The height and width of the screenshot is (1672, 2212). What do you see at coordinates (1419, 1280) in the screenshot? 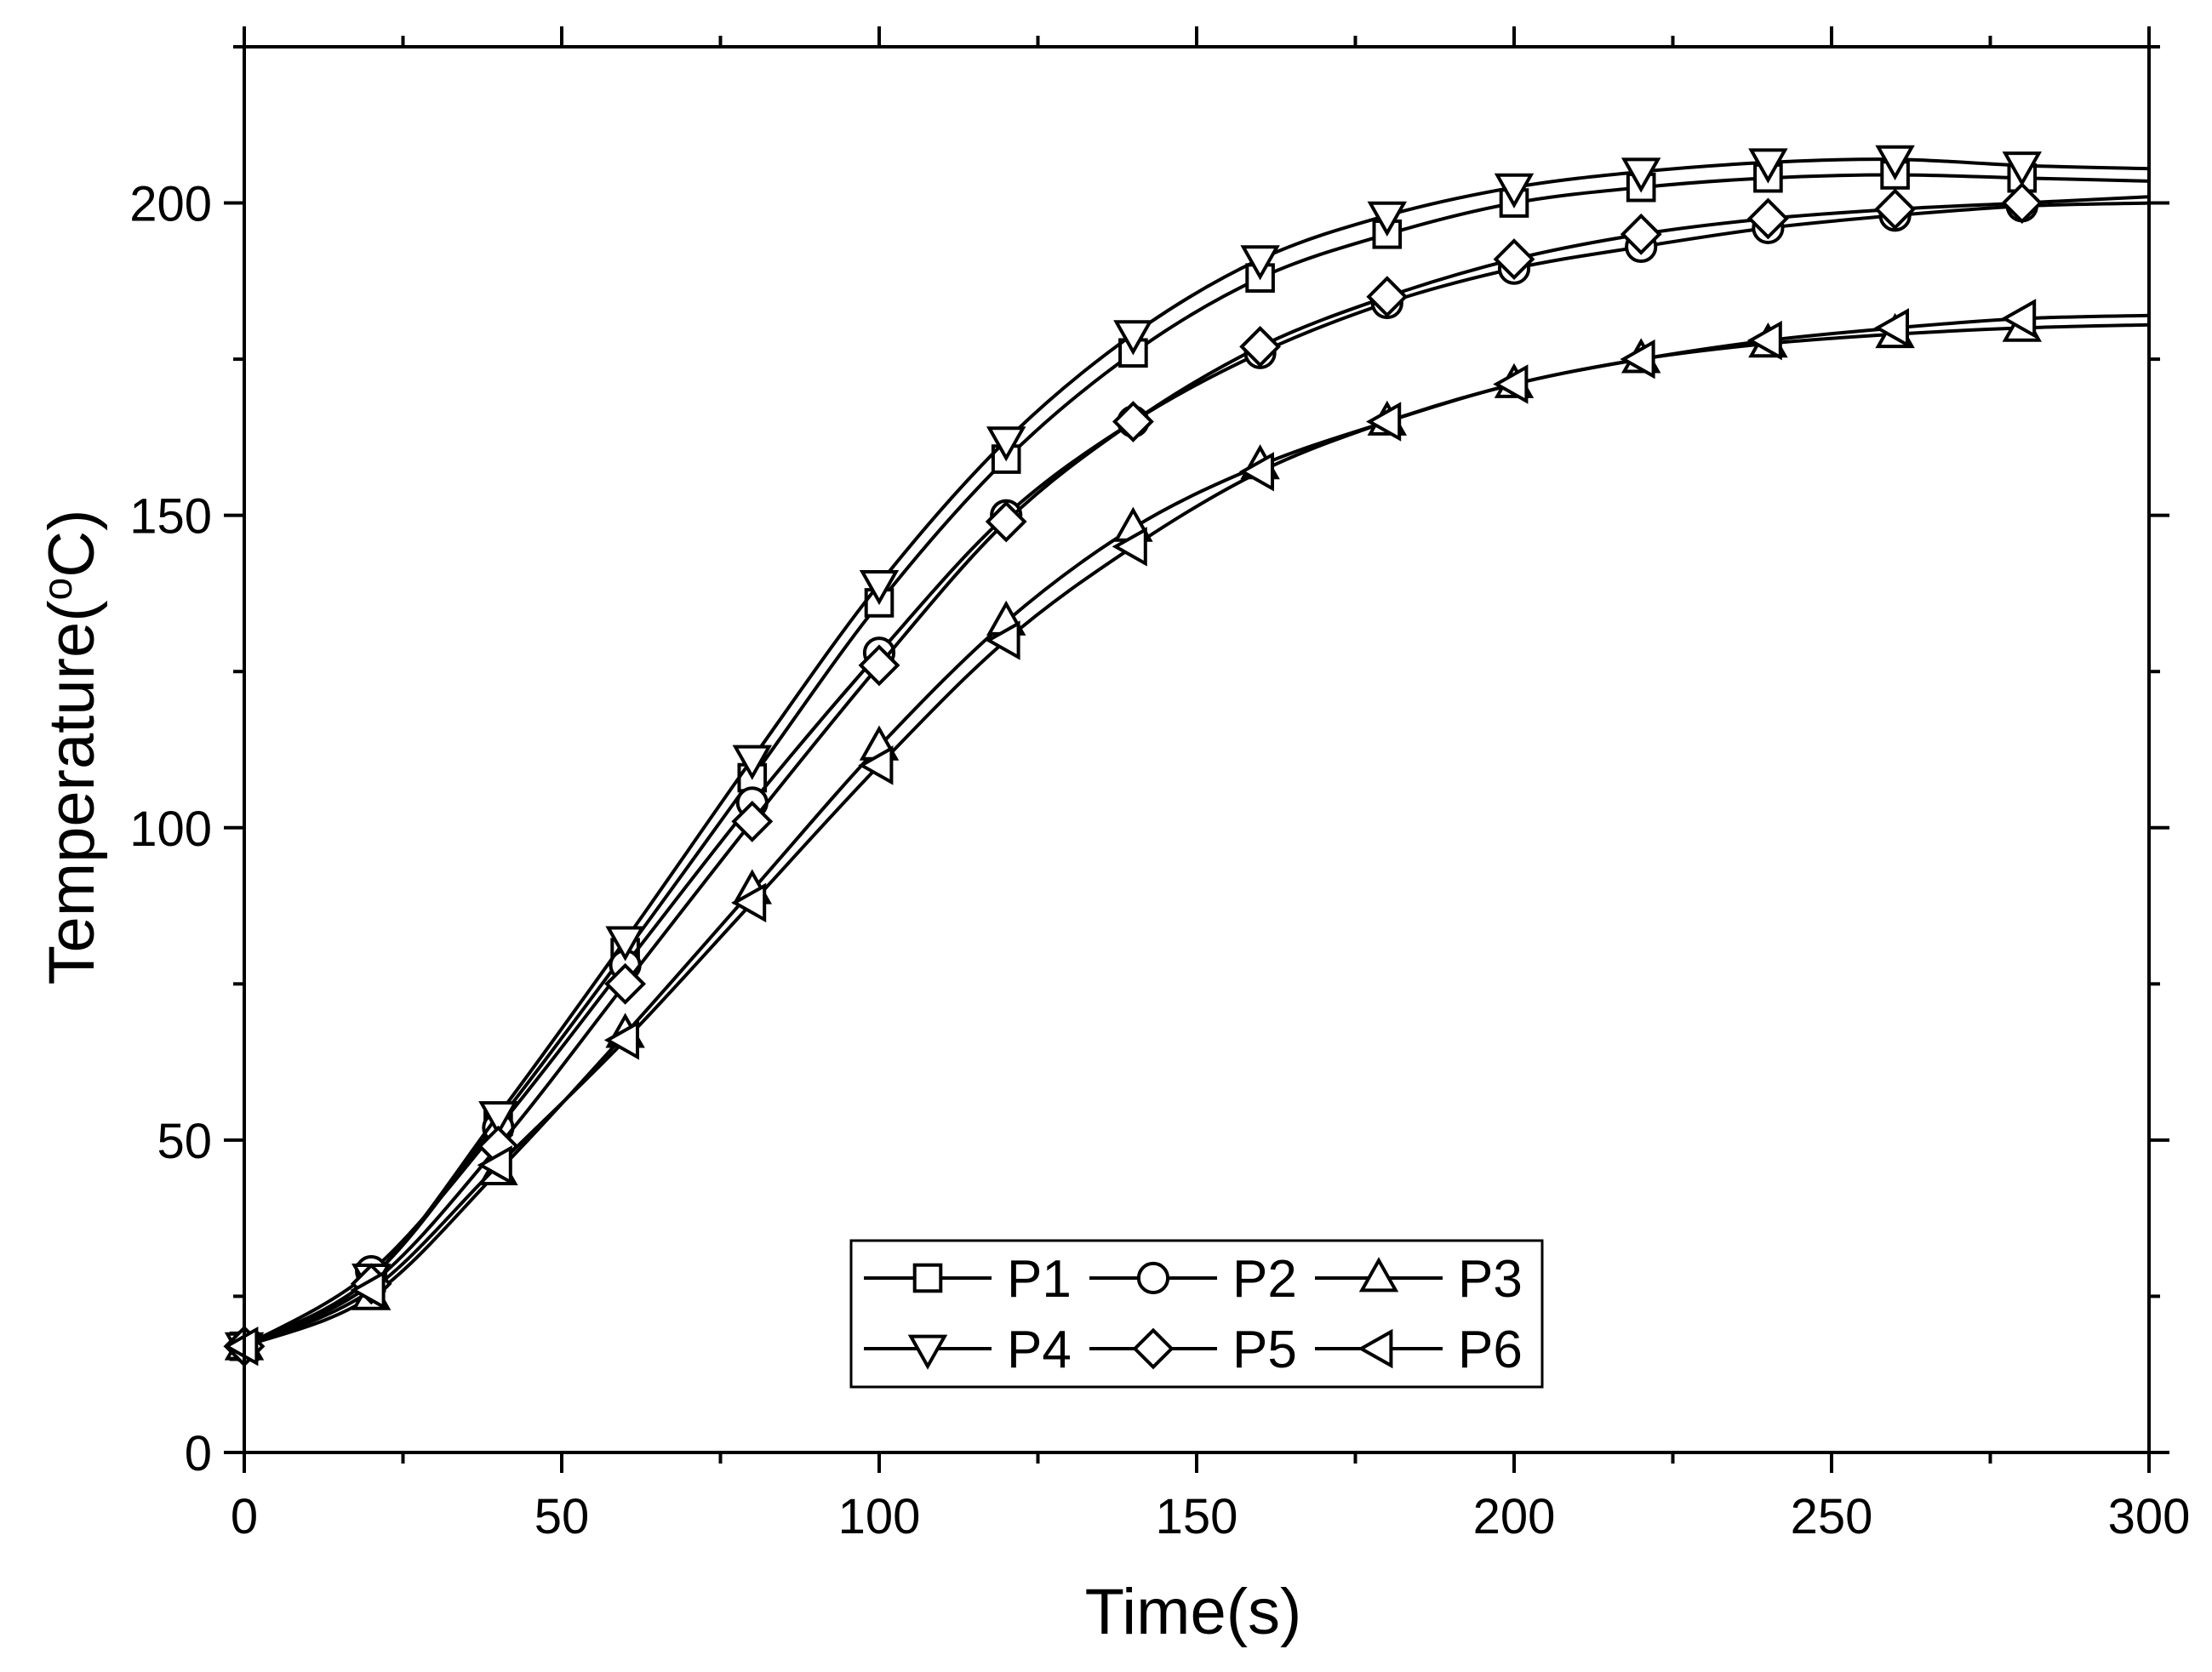
I see `legend-item-p3: P3` at bounding box center [1419, 1280].